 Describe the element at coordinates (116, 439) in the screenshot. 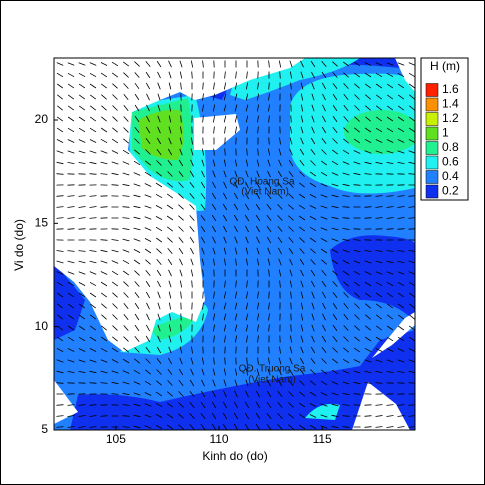

I see `x-tick-label: 105` at that location.